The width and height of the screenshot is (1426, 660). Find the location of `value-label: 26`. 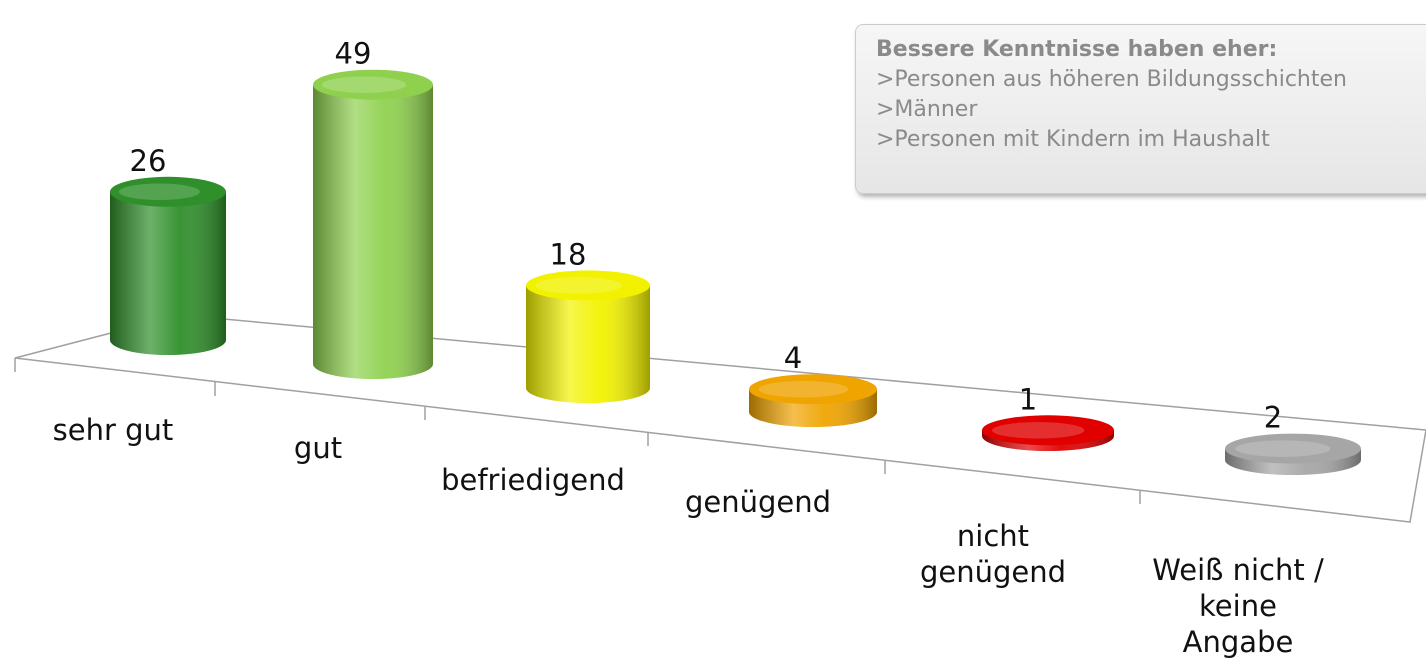

value-label: 26 is located at coordinates (148, 161).